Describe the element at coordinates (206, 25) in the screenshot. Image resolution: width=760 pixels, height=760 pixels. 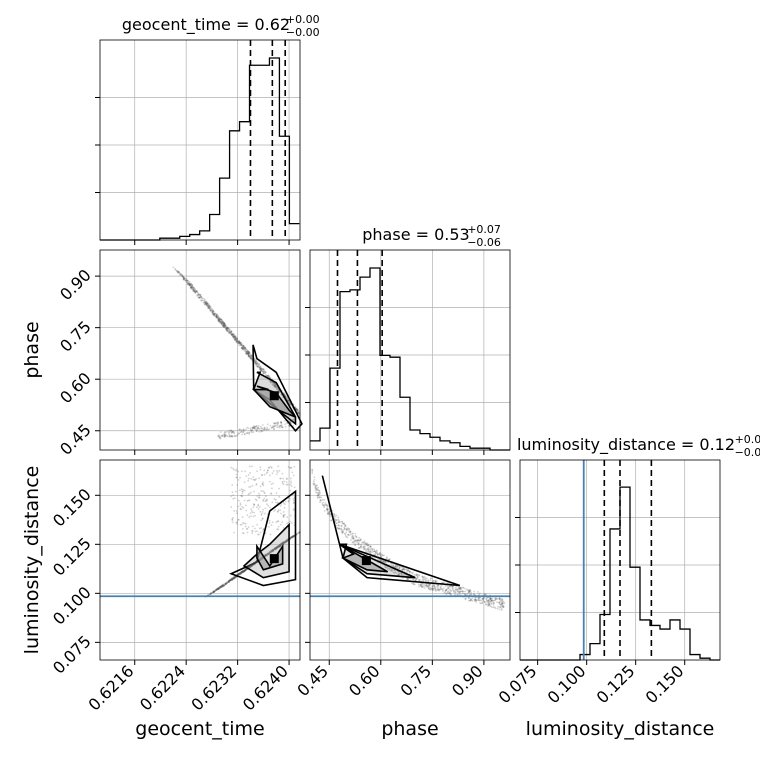
I see `panel-title-geocent_time: geocent_time = 0.62` at that location.